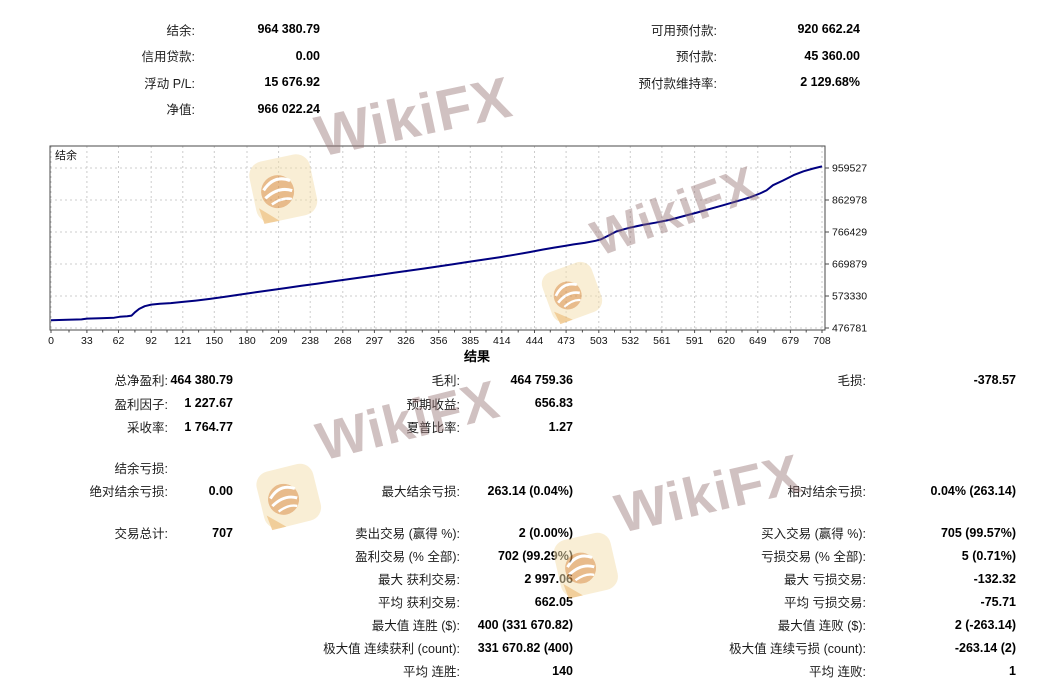  I want to click on stat-value: 464 380.79, so click(201, 379).